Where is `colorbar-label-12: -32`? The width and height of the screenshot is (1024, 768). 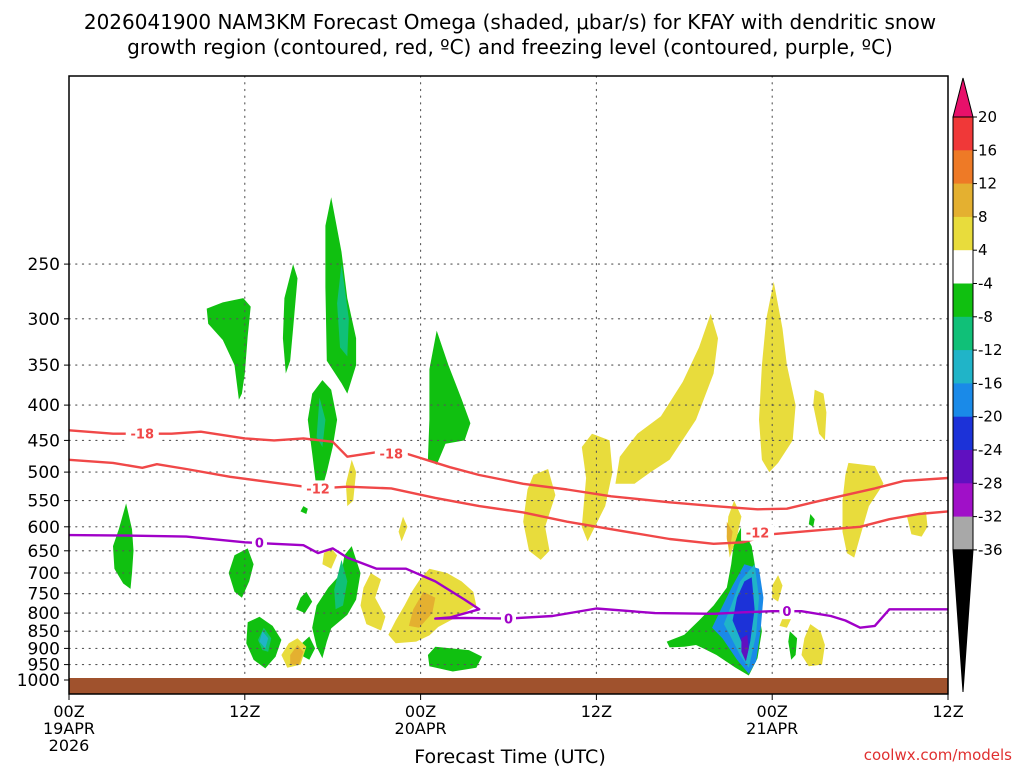
colorbar-label-12: -32 is located at coordinates (990, 517).